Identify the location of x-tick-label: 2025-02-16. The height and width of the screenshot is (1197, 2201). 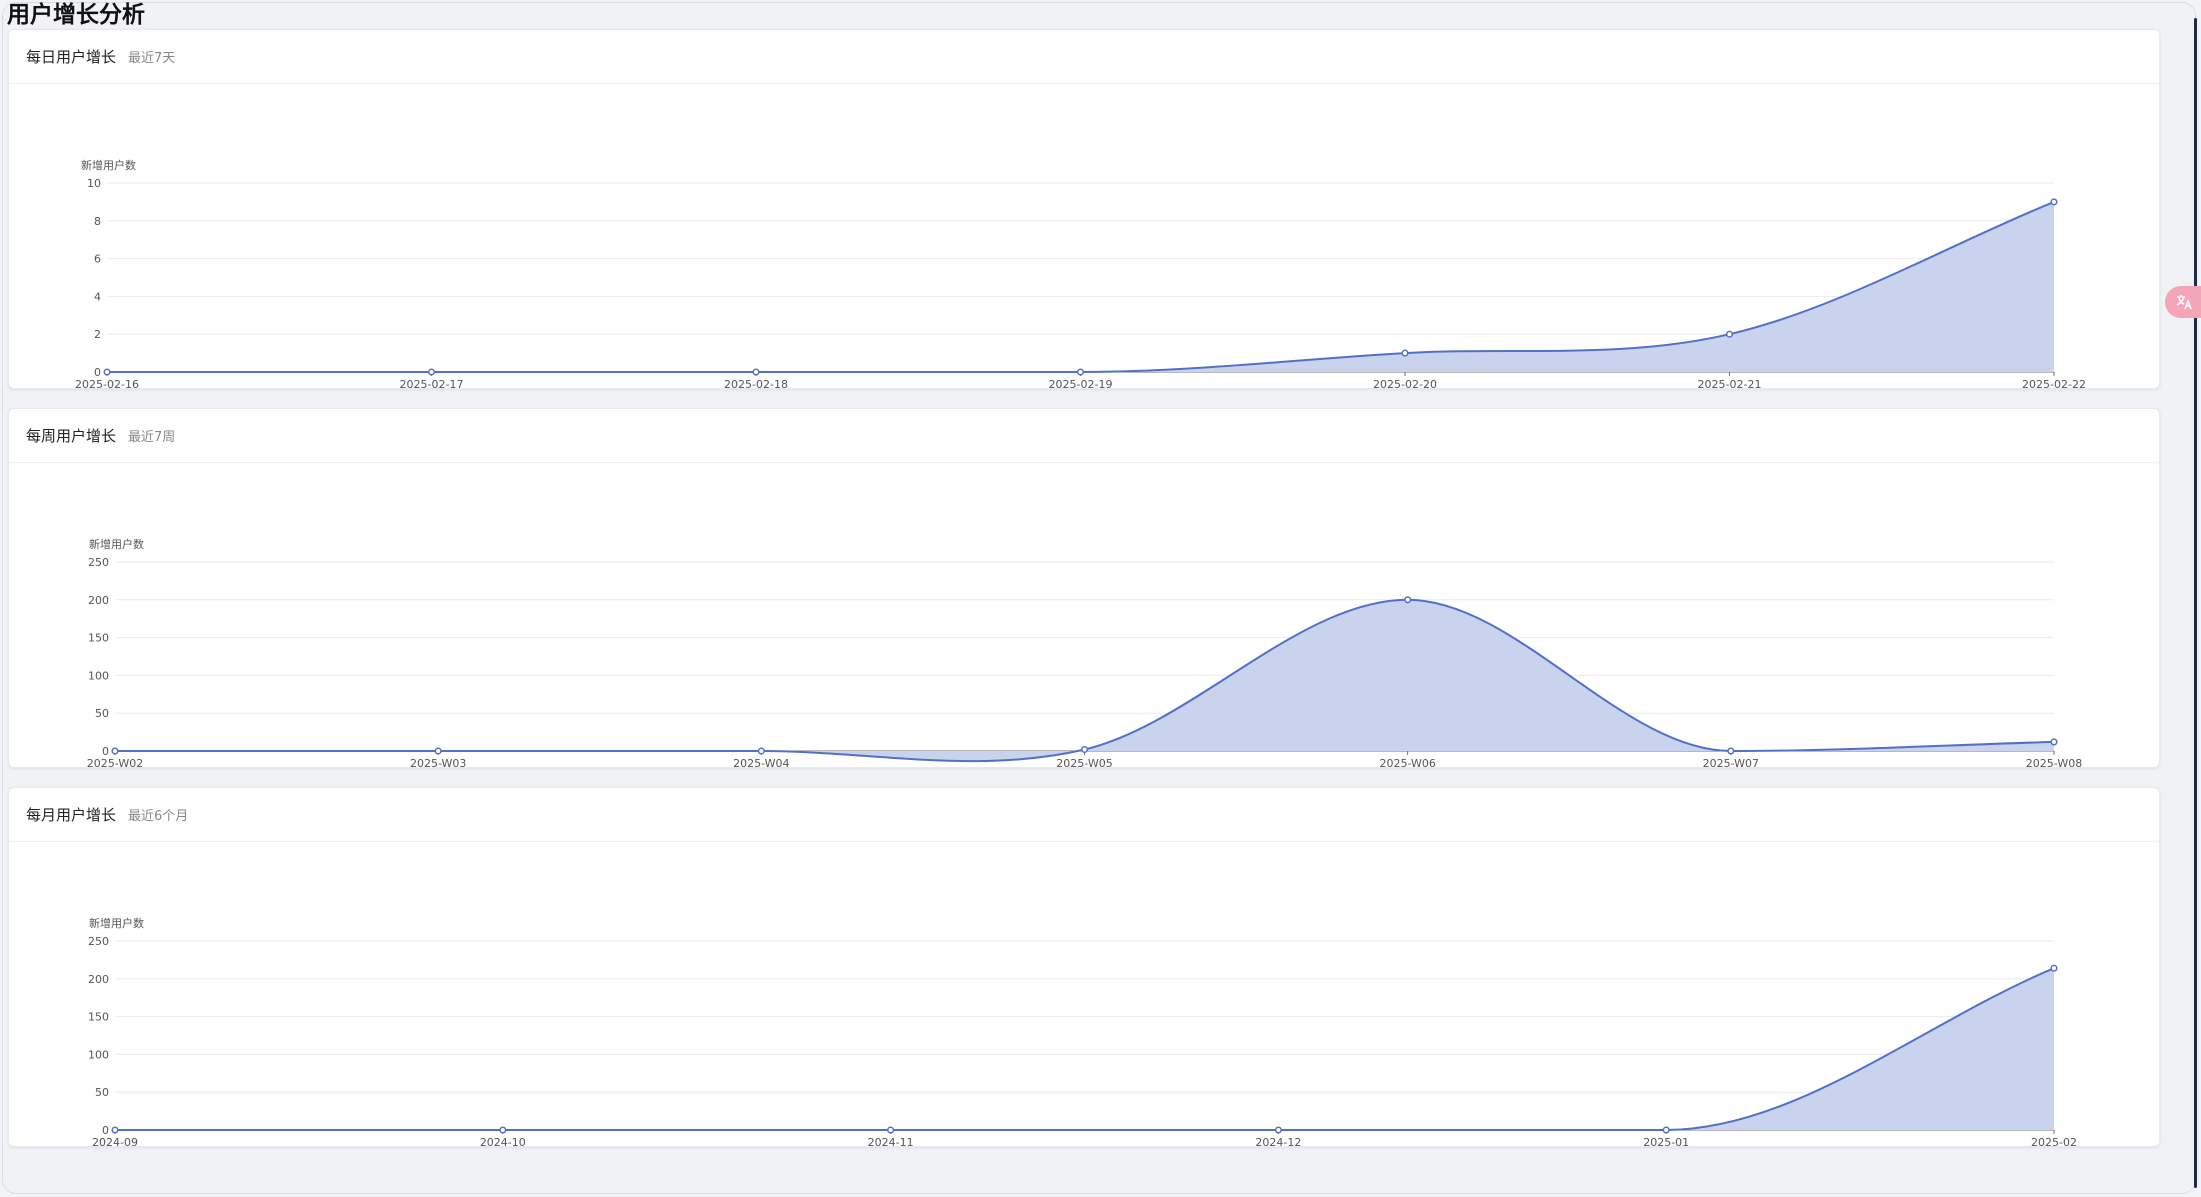
(107, 384).